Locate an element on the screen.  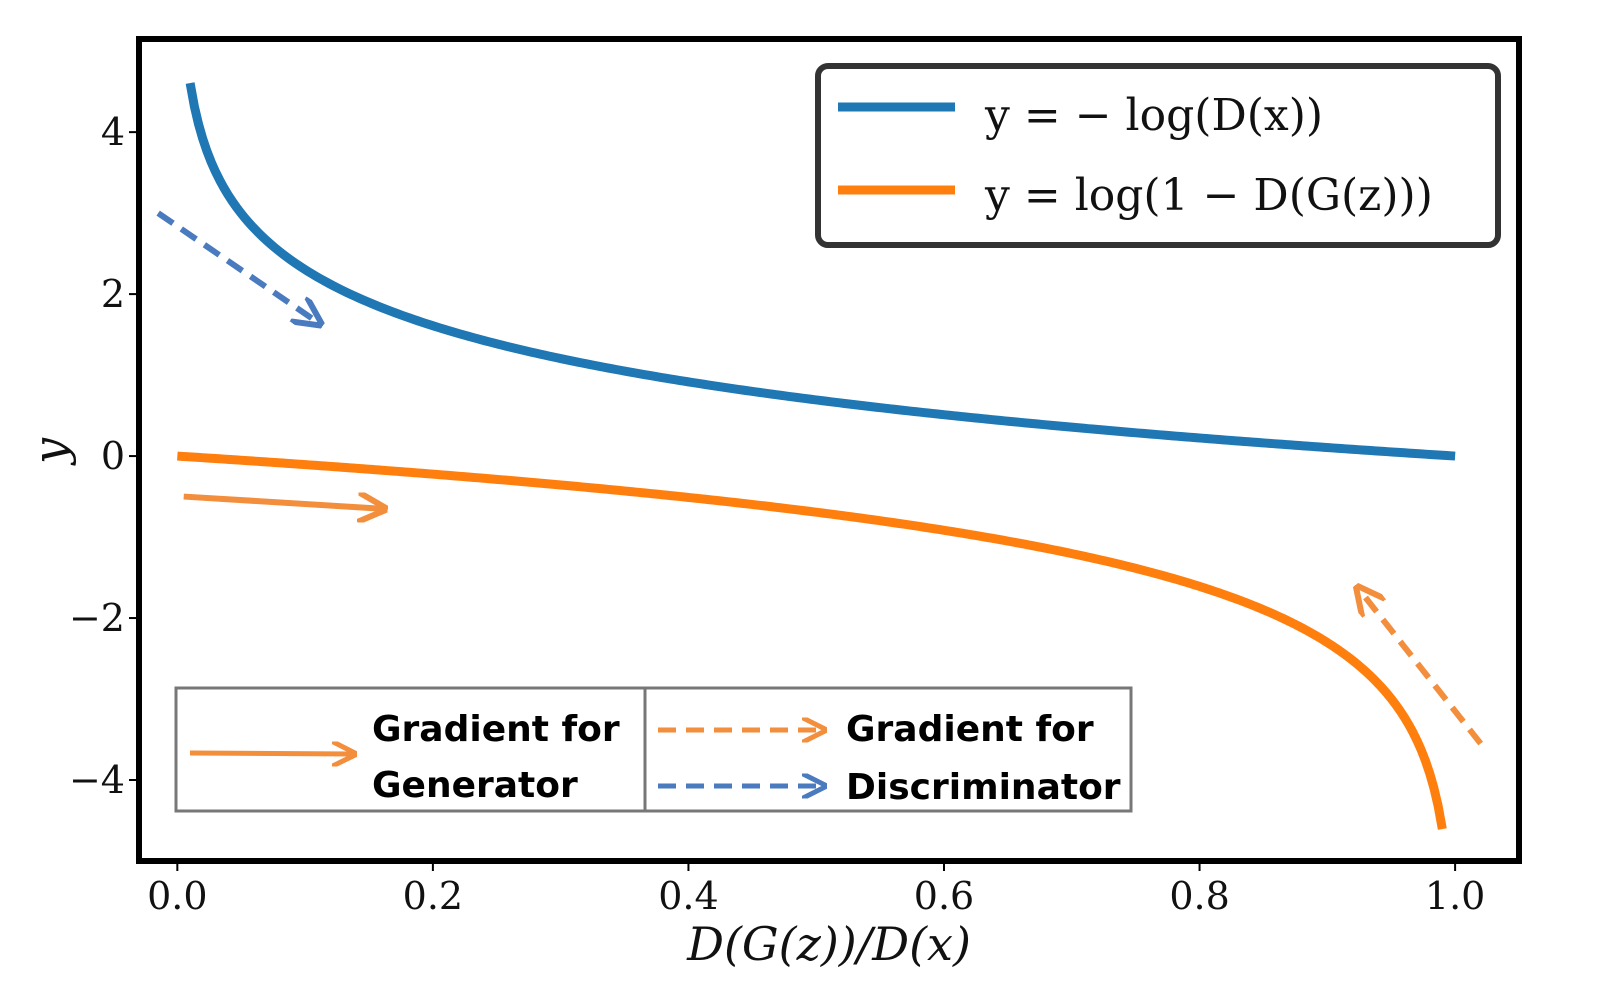
x-axis-label: D(G(z))/D(x) is located at coordinates (828, 944).